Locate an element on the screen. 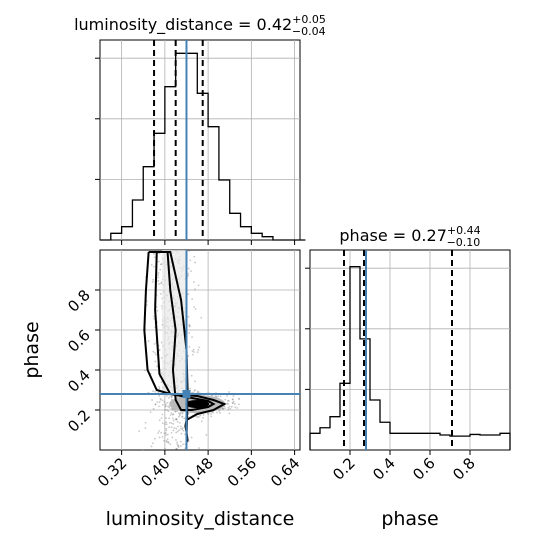 The width and height of the screenshot is (550, 550). scatter-x-tick-label: 0.56 is located at coordinates (242, 472).